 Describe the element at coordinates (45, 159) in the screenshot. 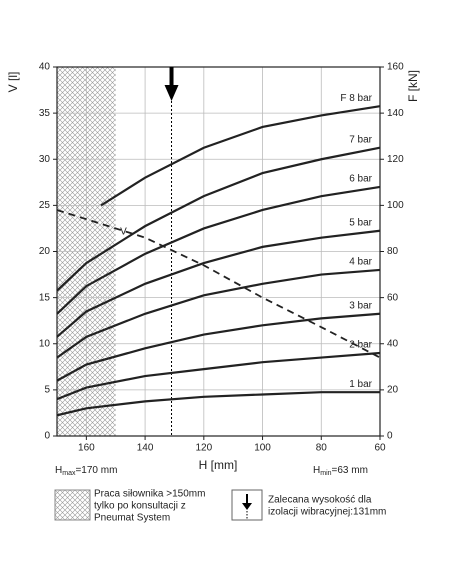

I see `y-tick-label: 30` at that location.